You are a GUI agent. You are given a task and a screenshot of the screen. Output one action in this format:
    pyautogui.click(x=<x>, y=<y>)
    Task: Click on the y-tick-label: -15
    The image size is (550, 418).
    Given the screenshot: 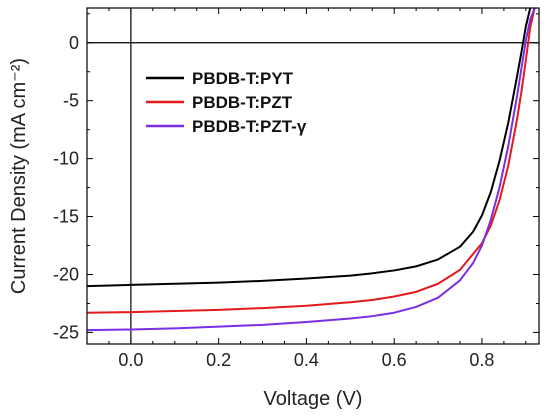 What is the action you would take?
    pyautogui.click(x=66, y=217)
    